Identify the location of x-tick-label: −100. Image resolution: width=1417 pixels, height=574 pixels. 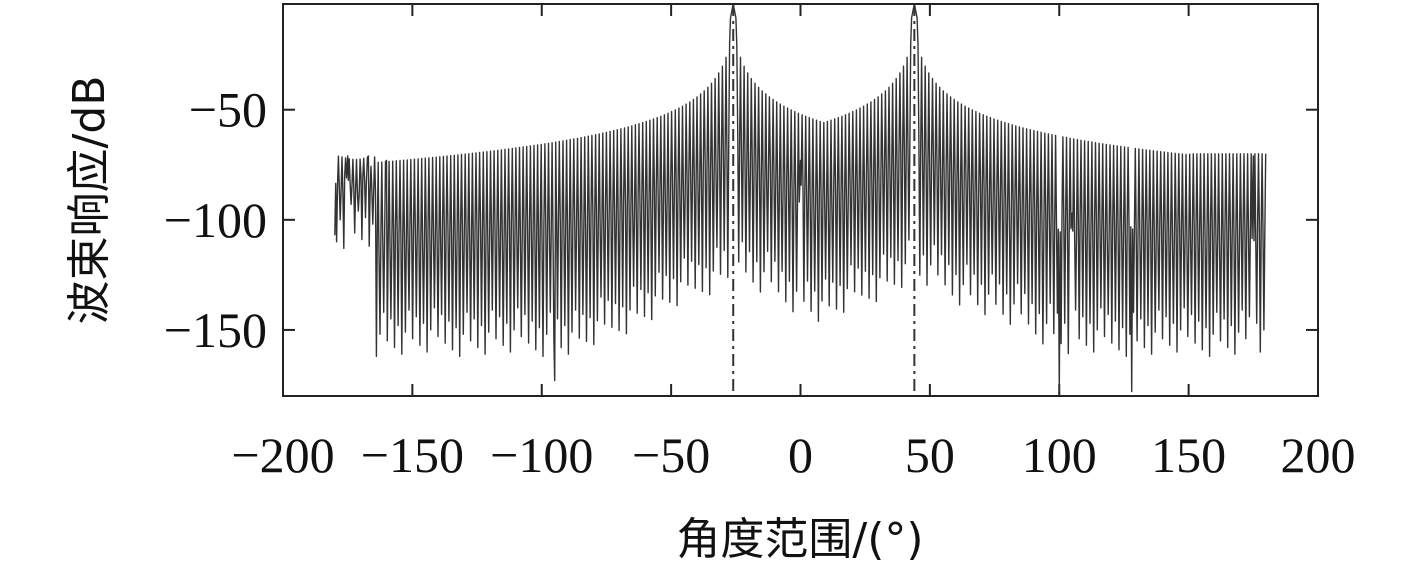
(541, 455).